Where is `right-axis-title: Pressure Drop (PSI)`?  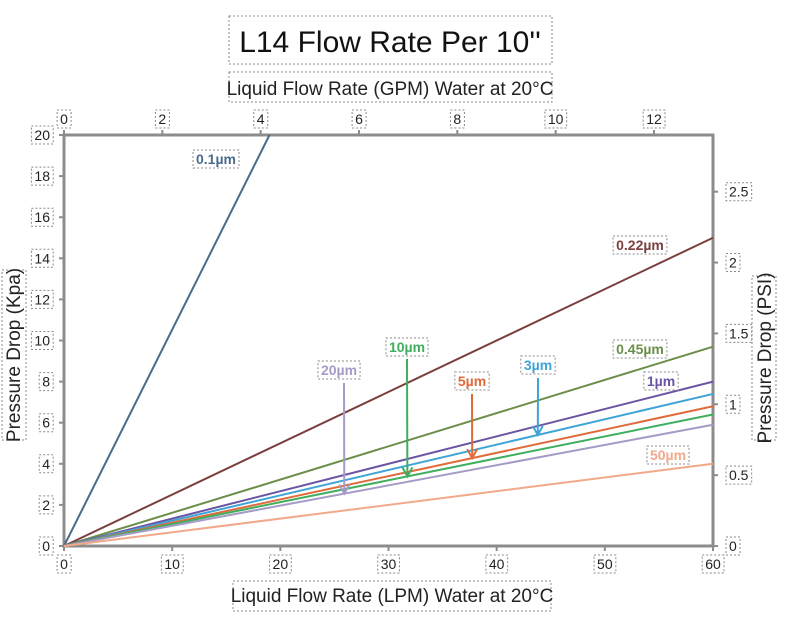
right-axis-title: Pressure Drop (PSI) is located at coordinates (765, 357).